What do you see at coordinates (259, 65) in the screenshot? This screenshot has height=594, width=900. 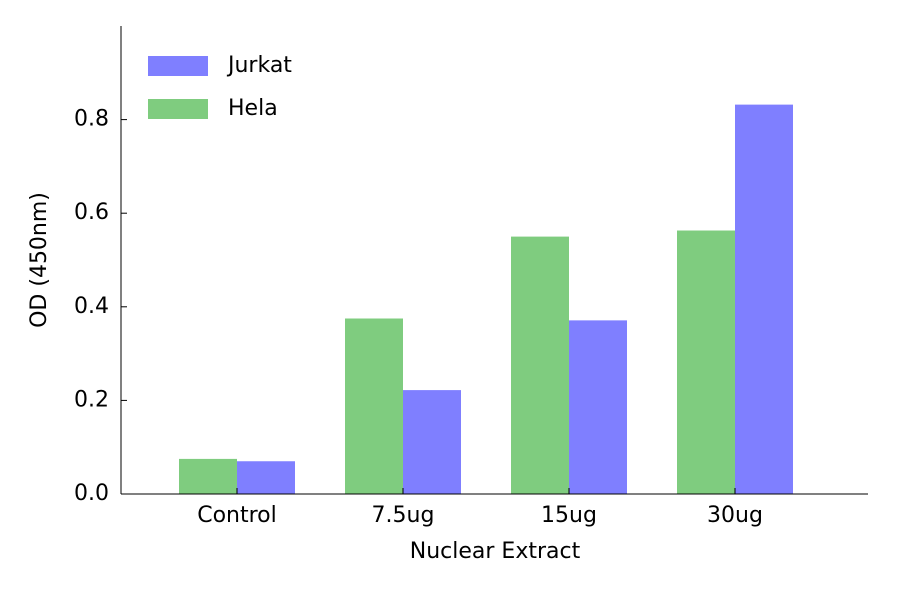 I see `legend-label: Jurkat` at bounding box center [259, 65].